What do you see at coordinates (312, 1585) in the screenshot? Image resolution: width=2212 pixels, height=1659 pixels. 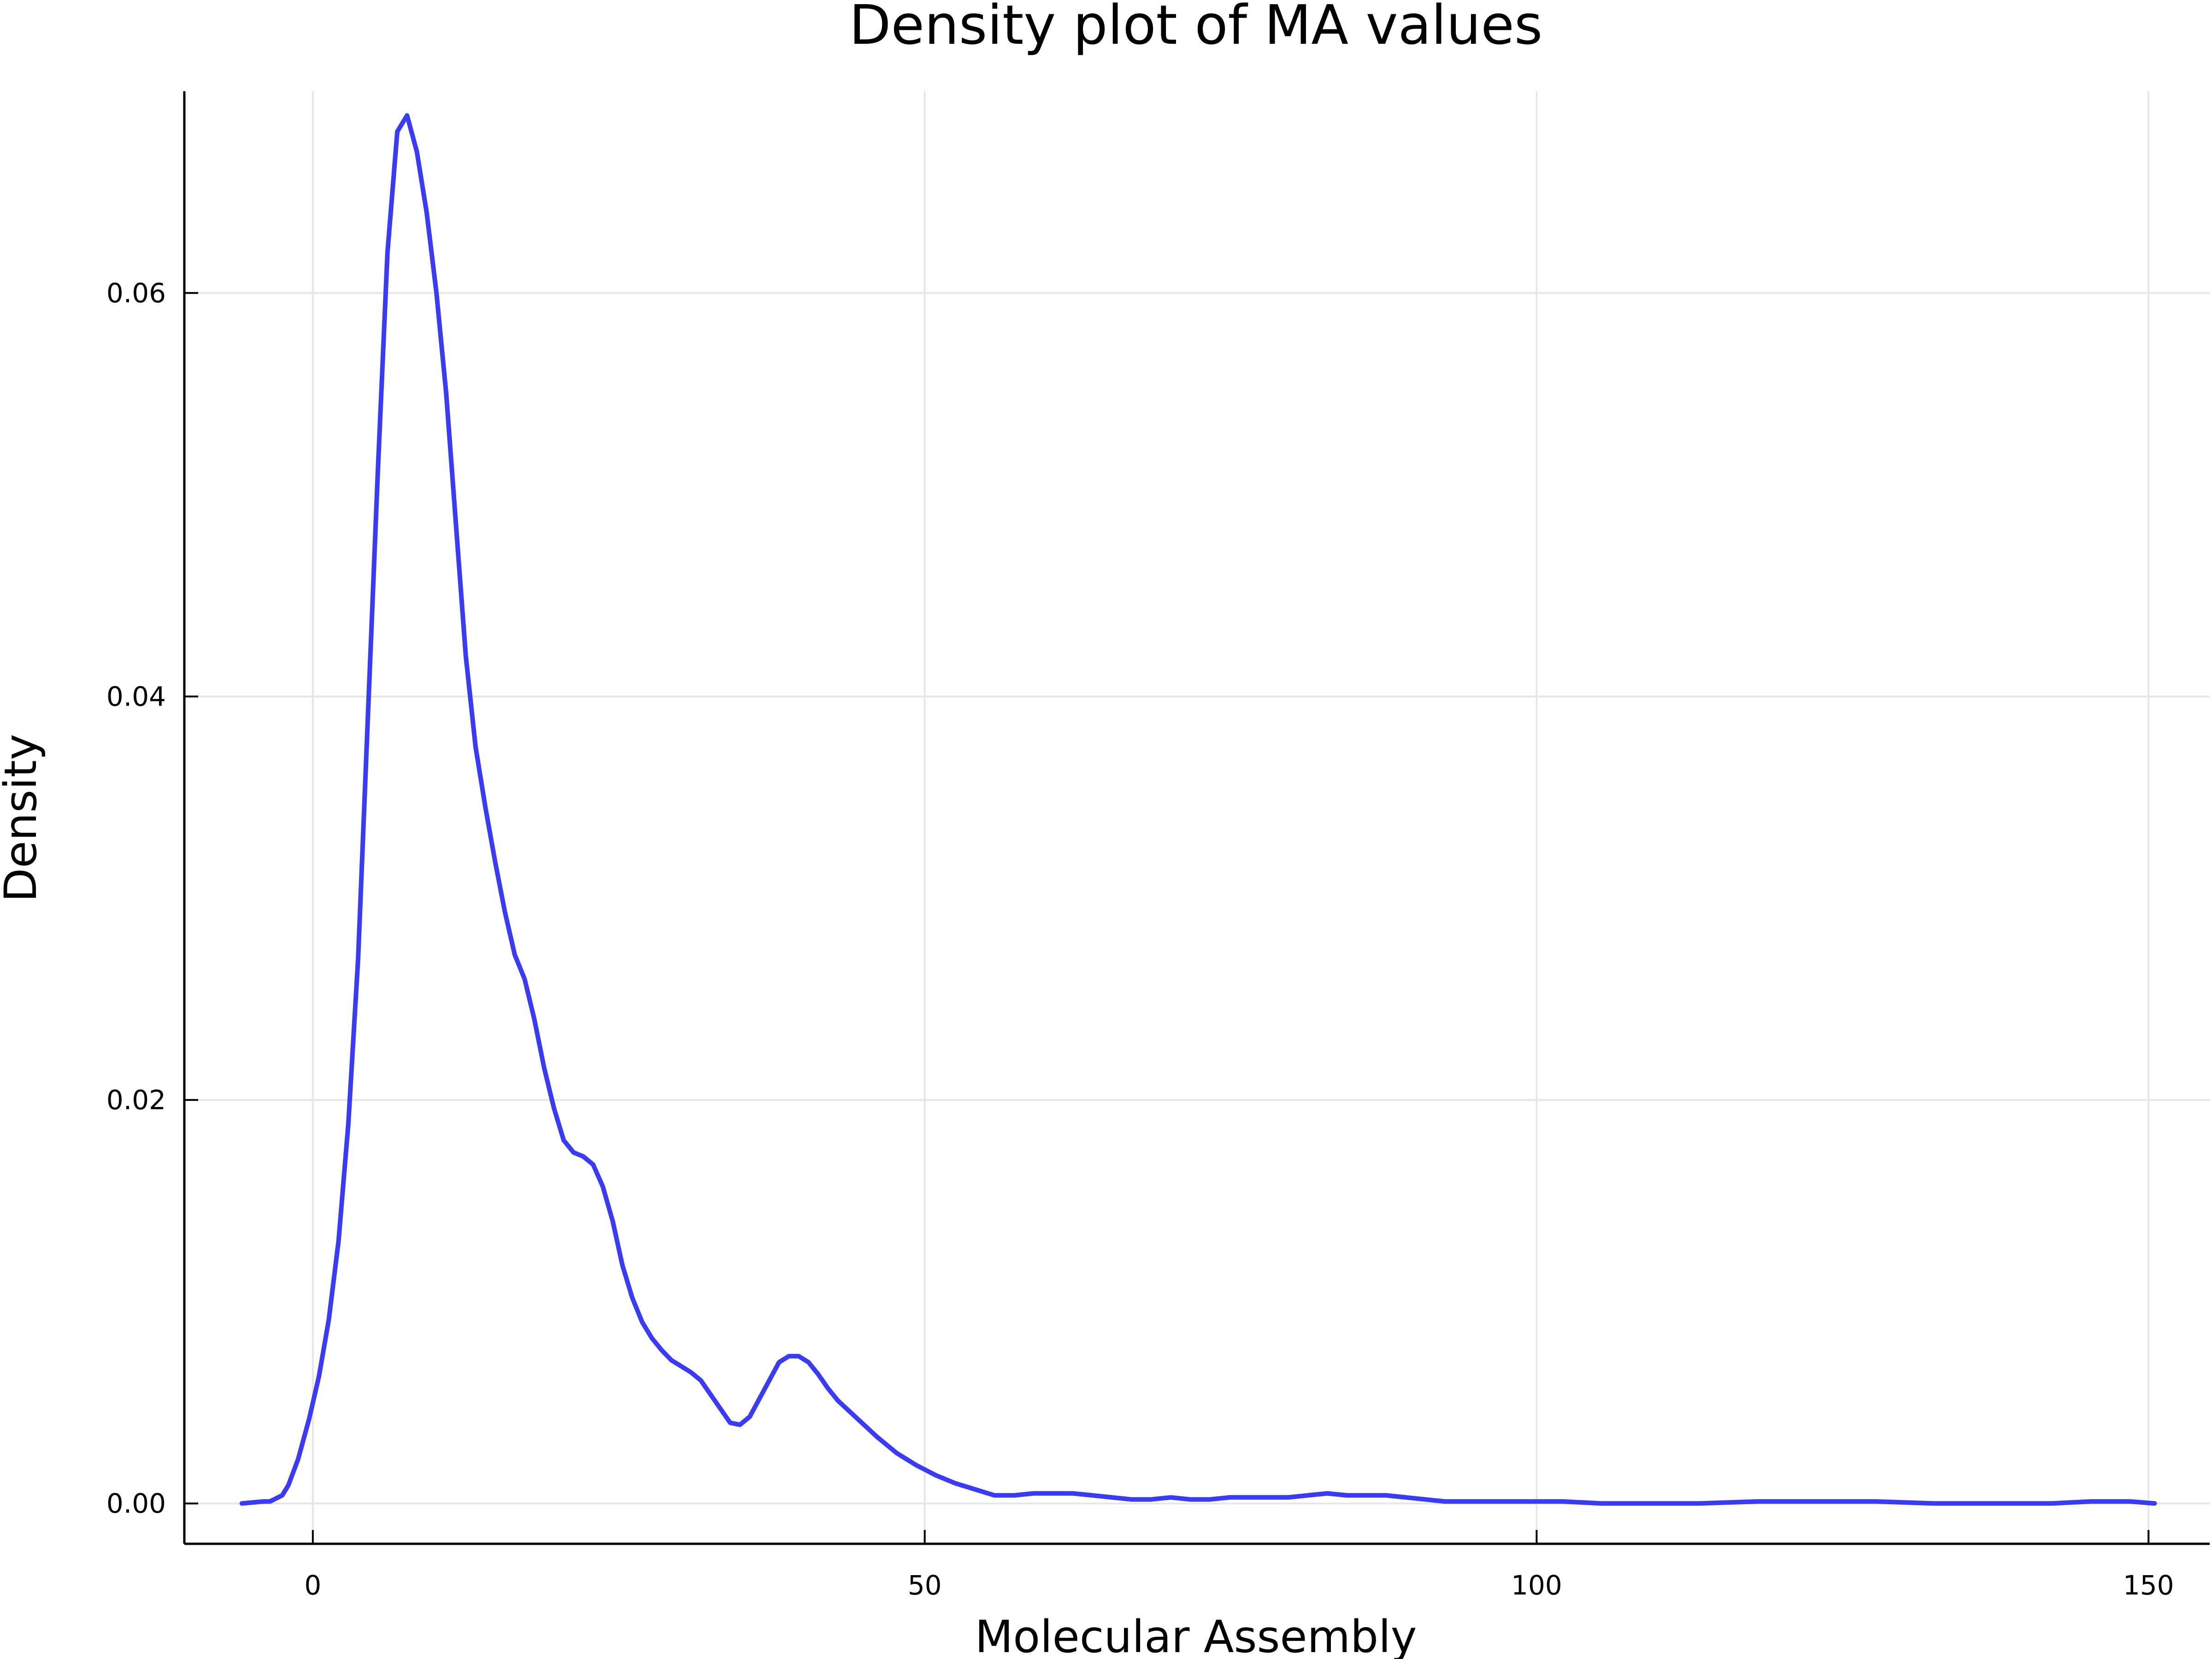 I see `x-tick-label: 0` at bounding box center [312, 1585].